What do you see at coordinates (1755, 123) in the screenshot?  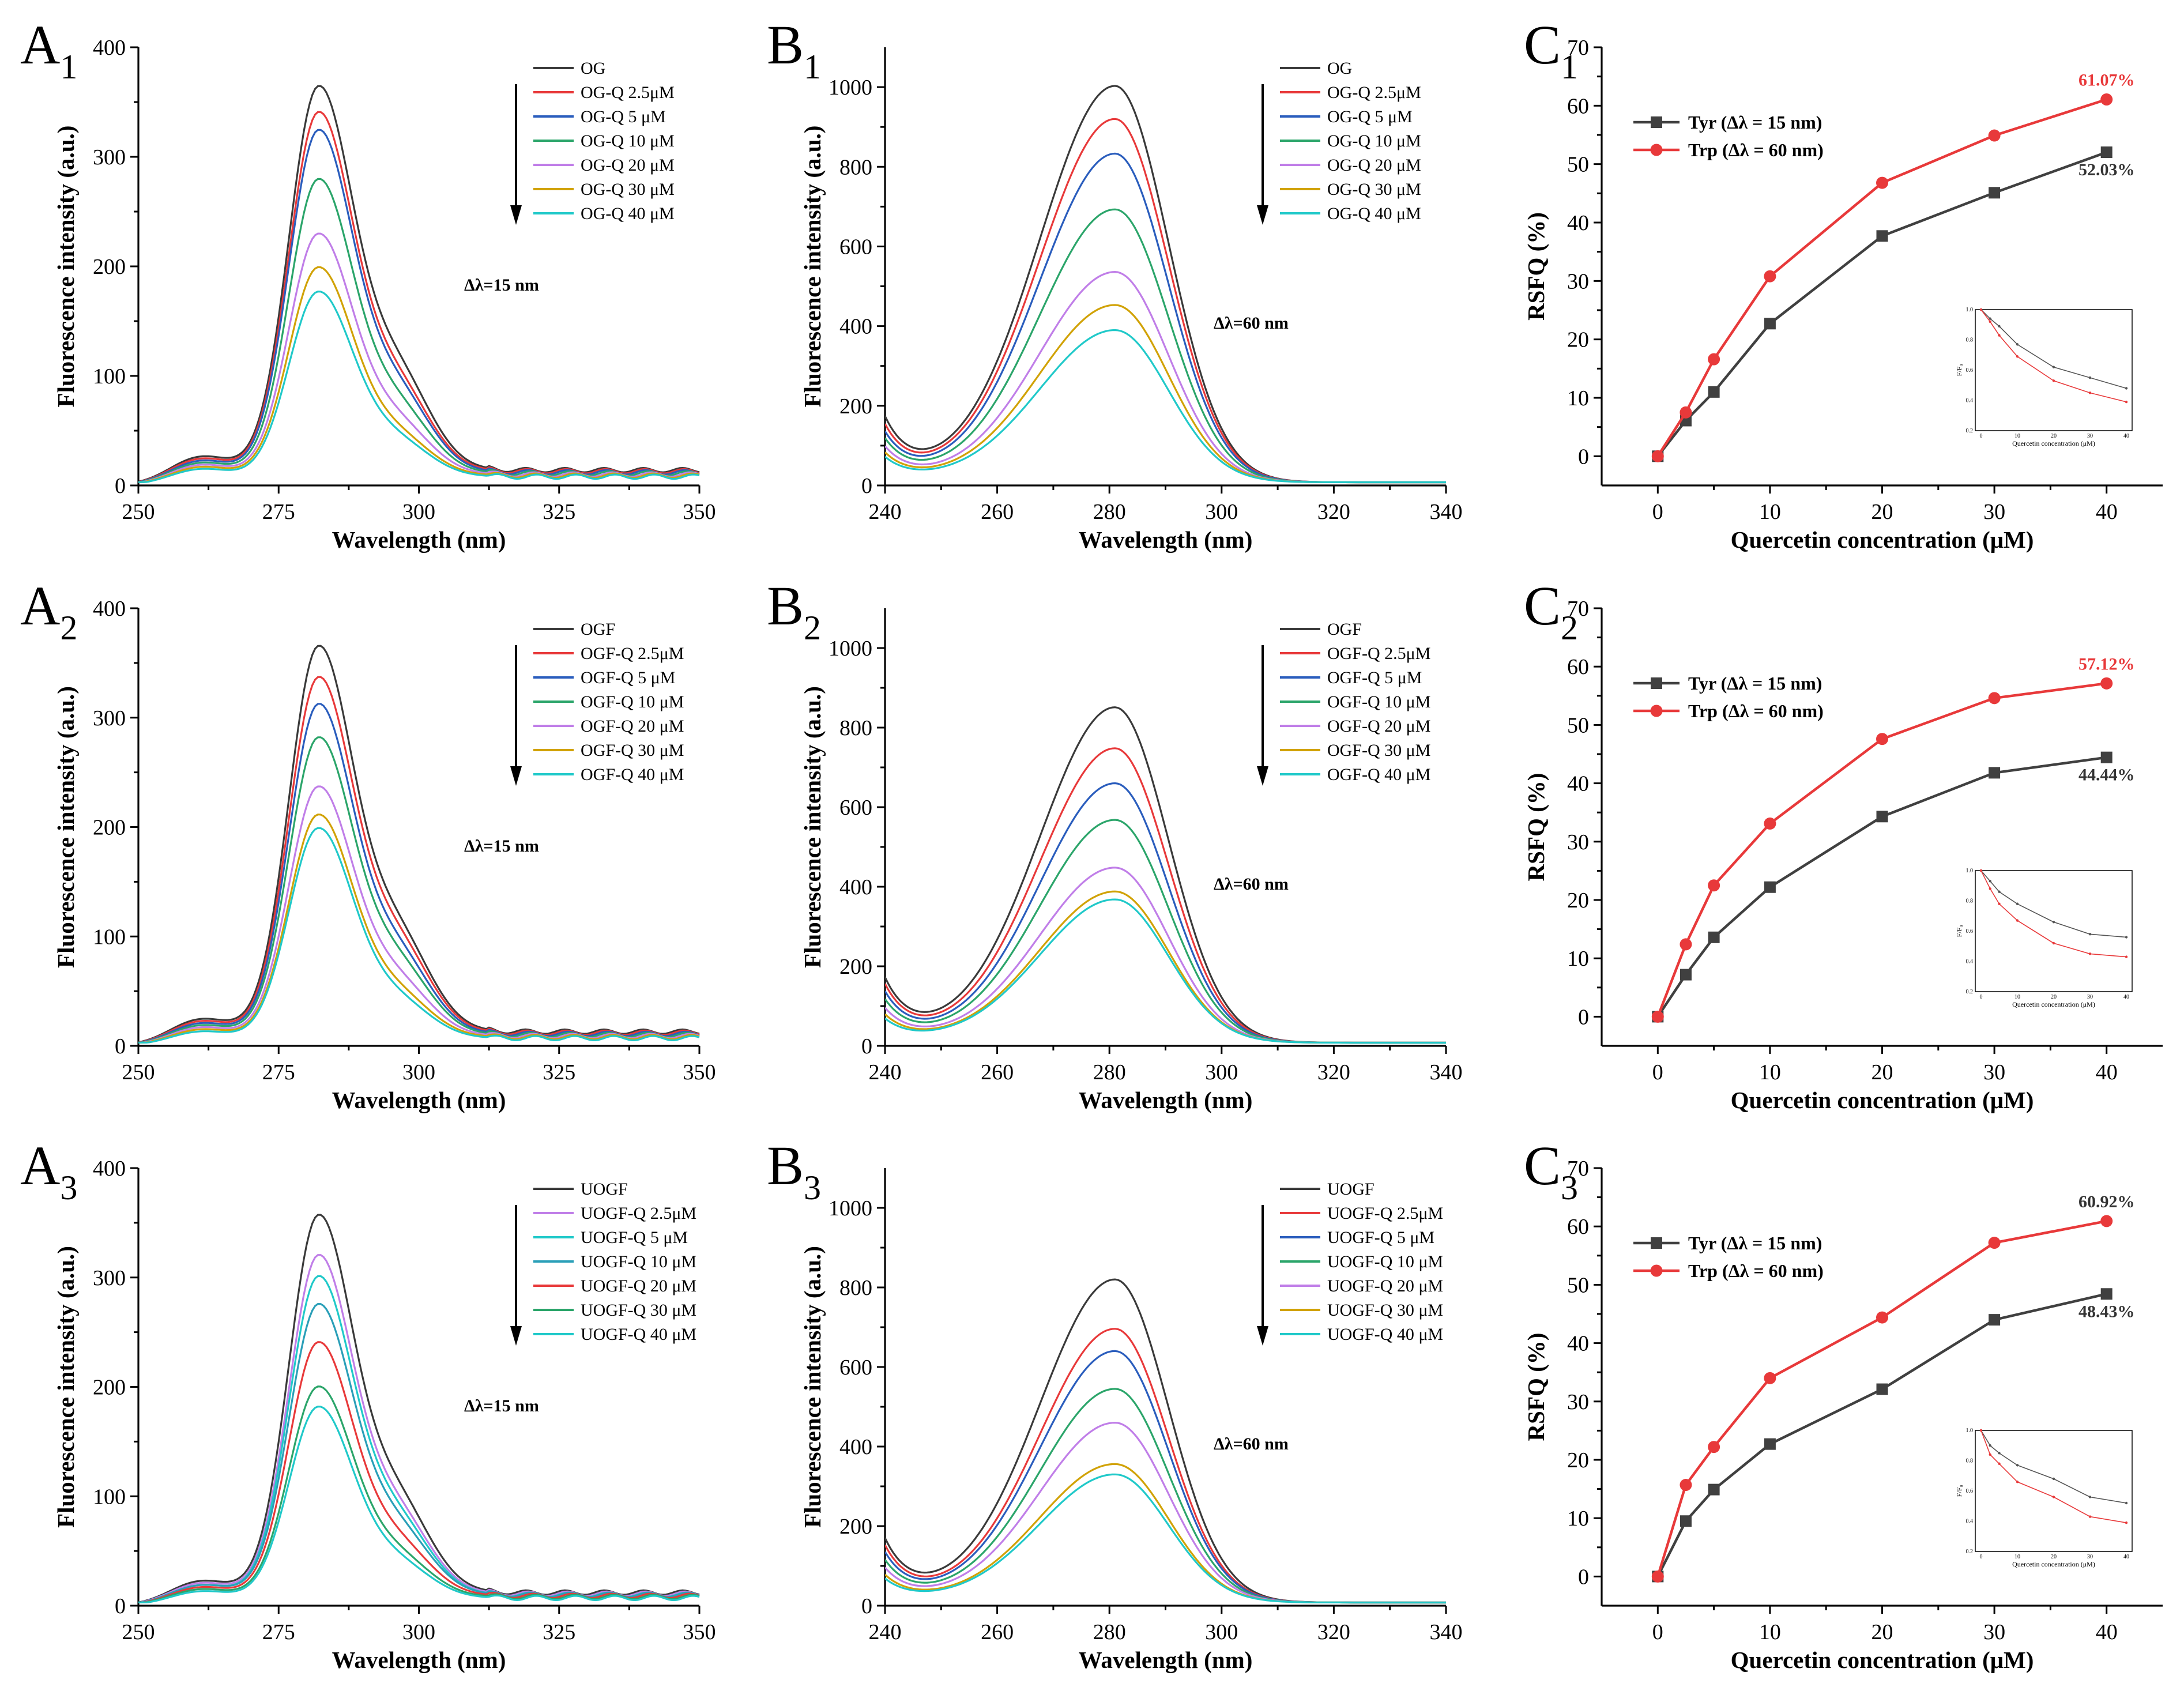 I see `legend-label: Tyr (Δλ = 15 nm)` at bounding box center [1755, 123].